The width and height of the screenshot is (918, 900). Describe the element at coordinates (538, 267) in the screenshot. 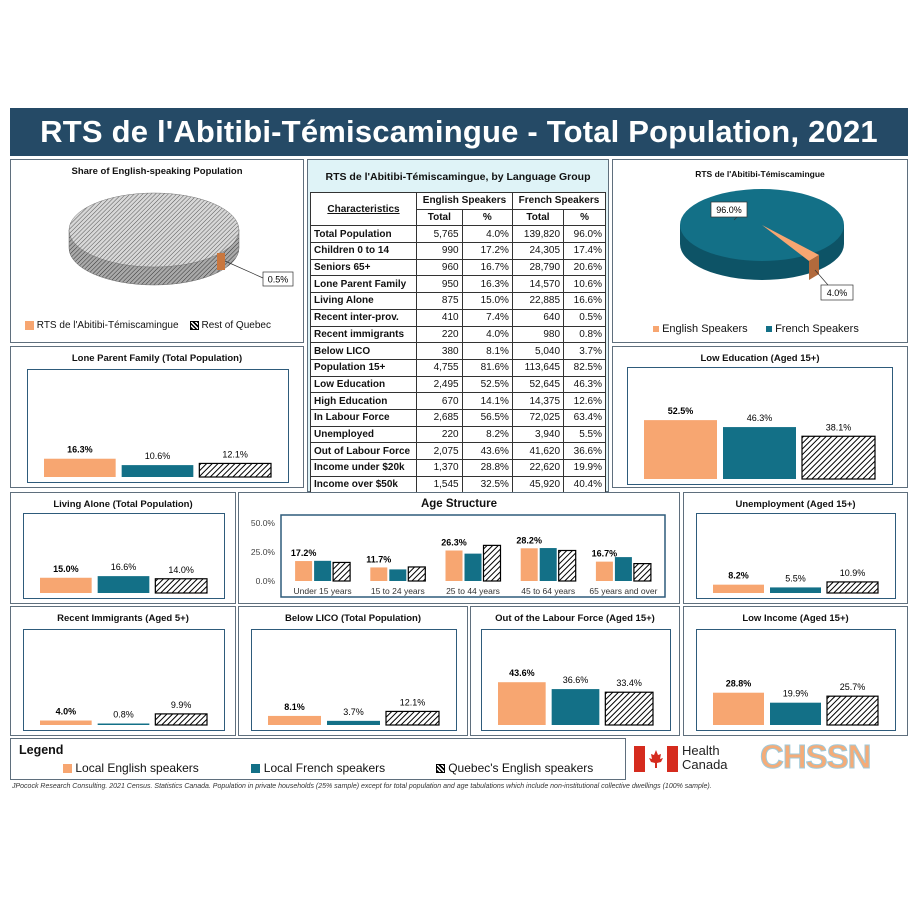

I see `table-cell: 28,790` at that location.